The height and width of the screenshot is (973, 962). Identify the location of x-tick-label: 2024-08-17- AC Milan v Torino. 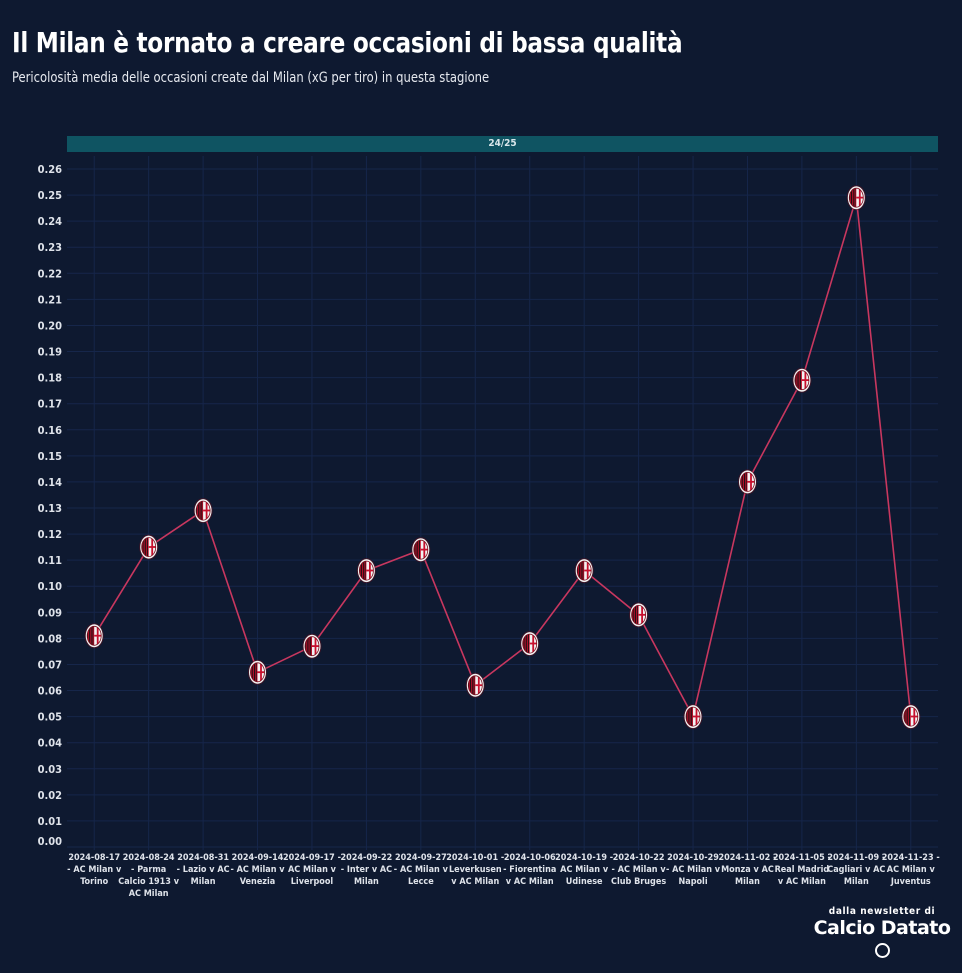
(94, 870).